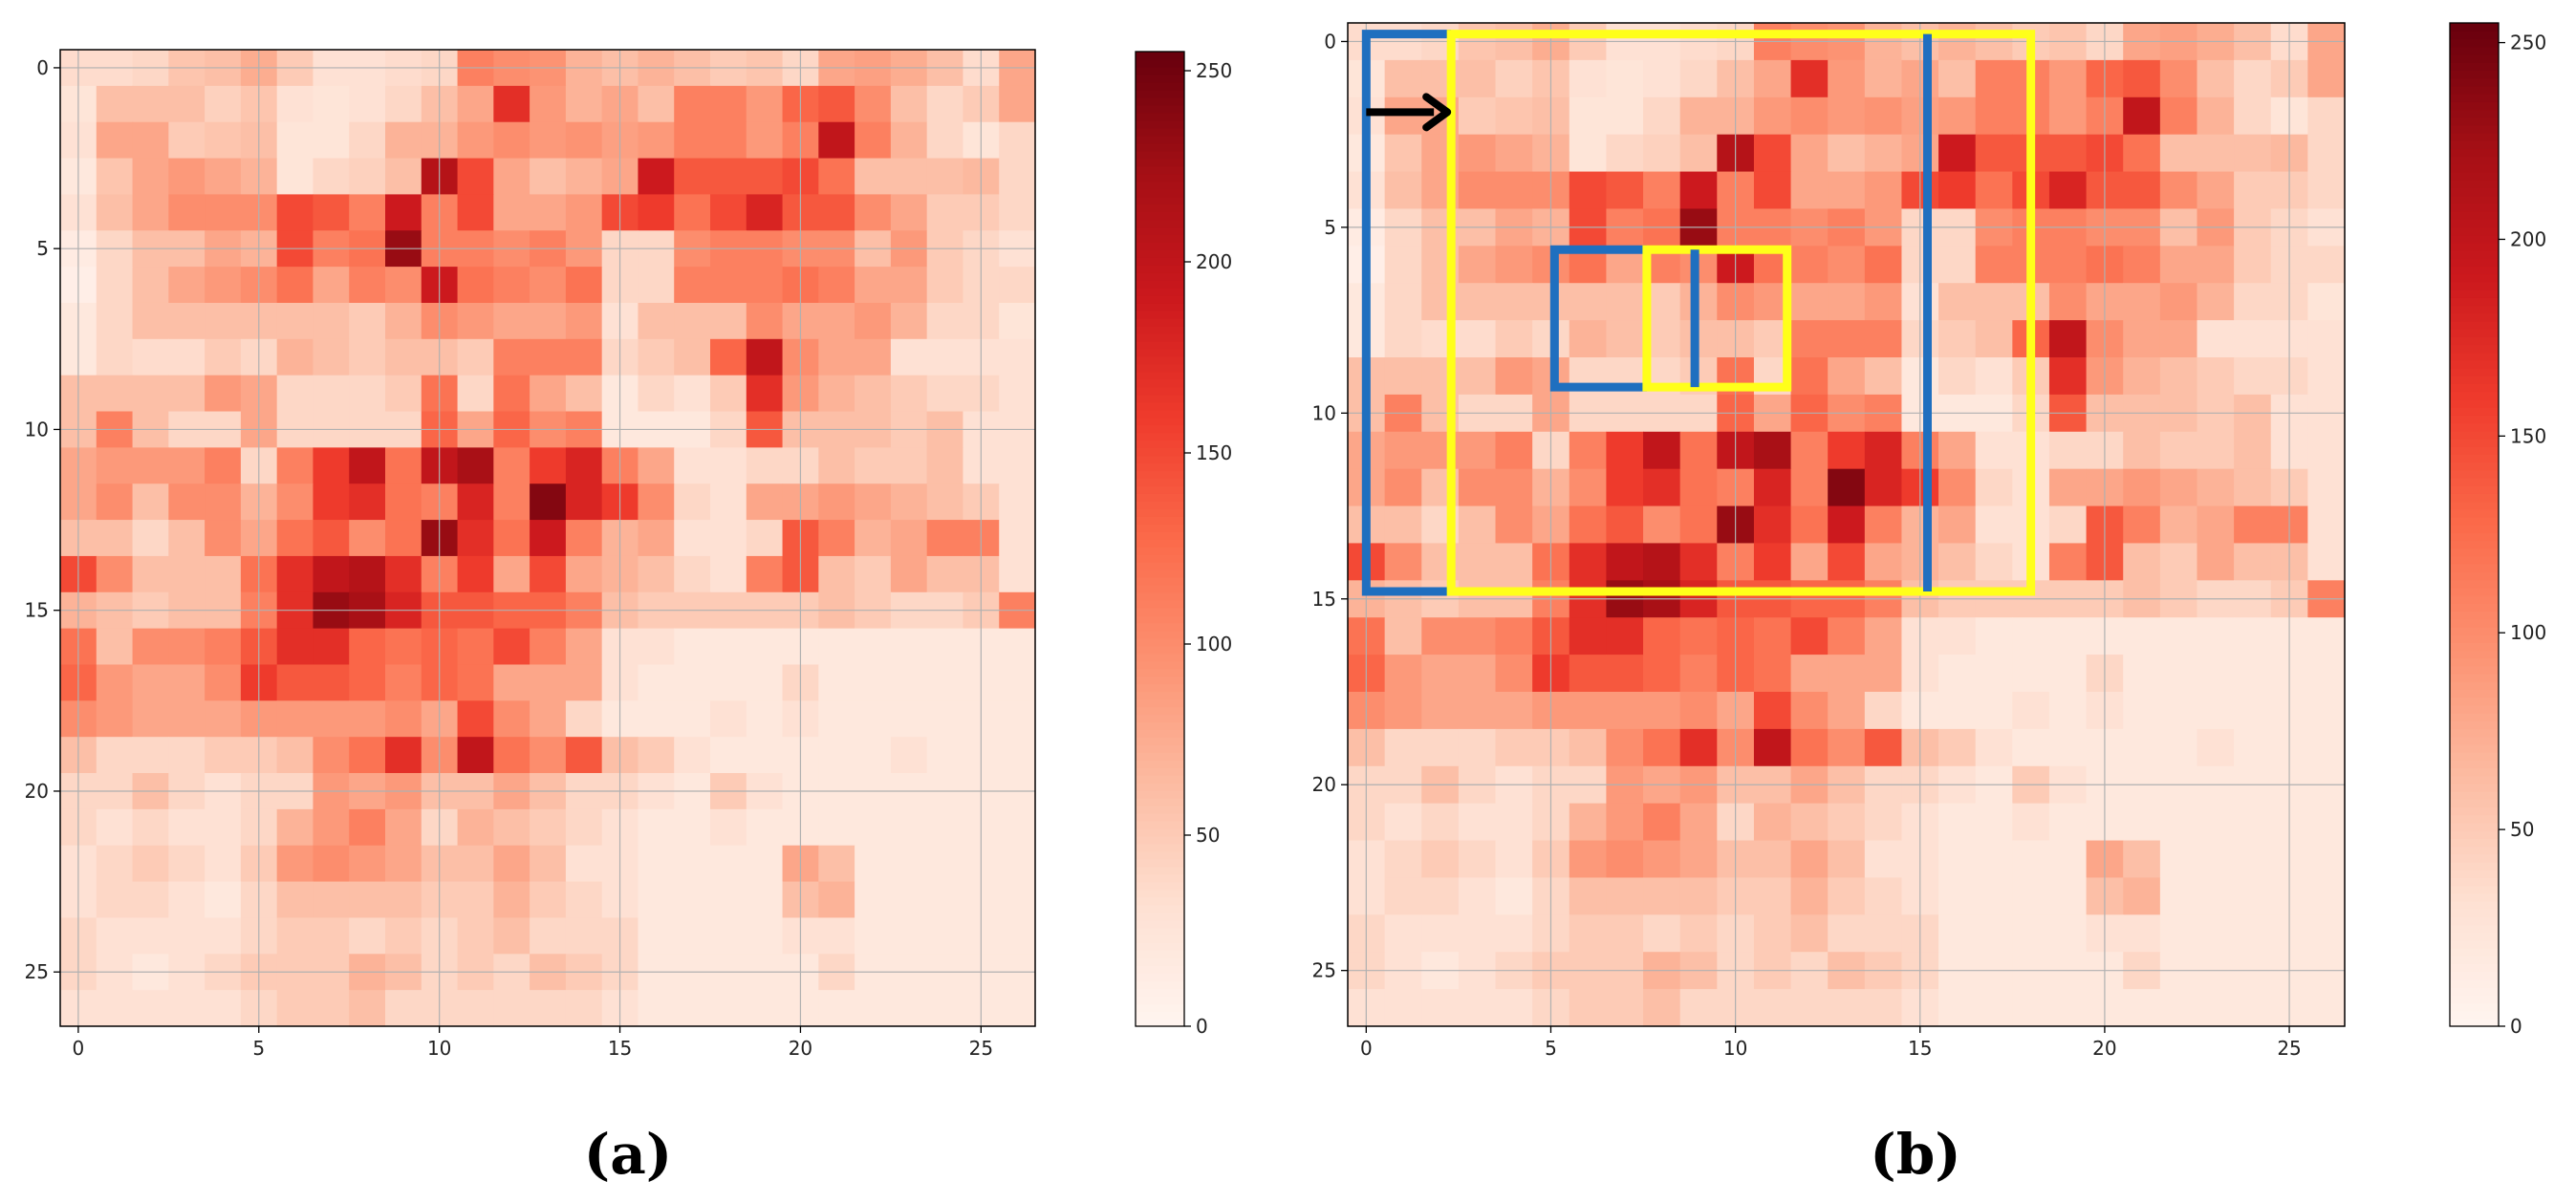  What do you see at coordinates (1214, 261) in the screenshot?
I see `colorbar-tick-label: 200` at bounding box center [1214, 261].